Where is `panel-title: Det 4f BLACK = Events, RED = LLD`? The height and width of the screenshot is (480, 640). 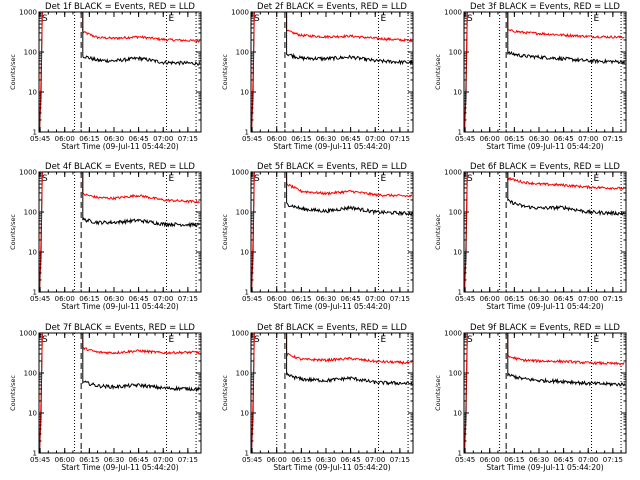
panel-title: Det 4f BLACK = Events, RED = LLD is located at coordinates (120, 167).